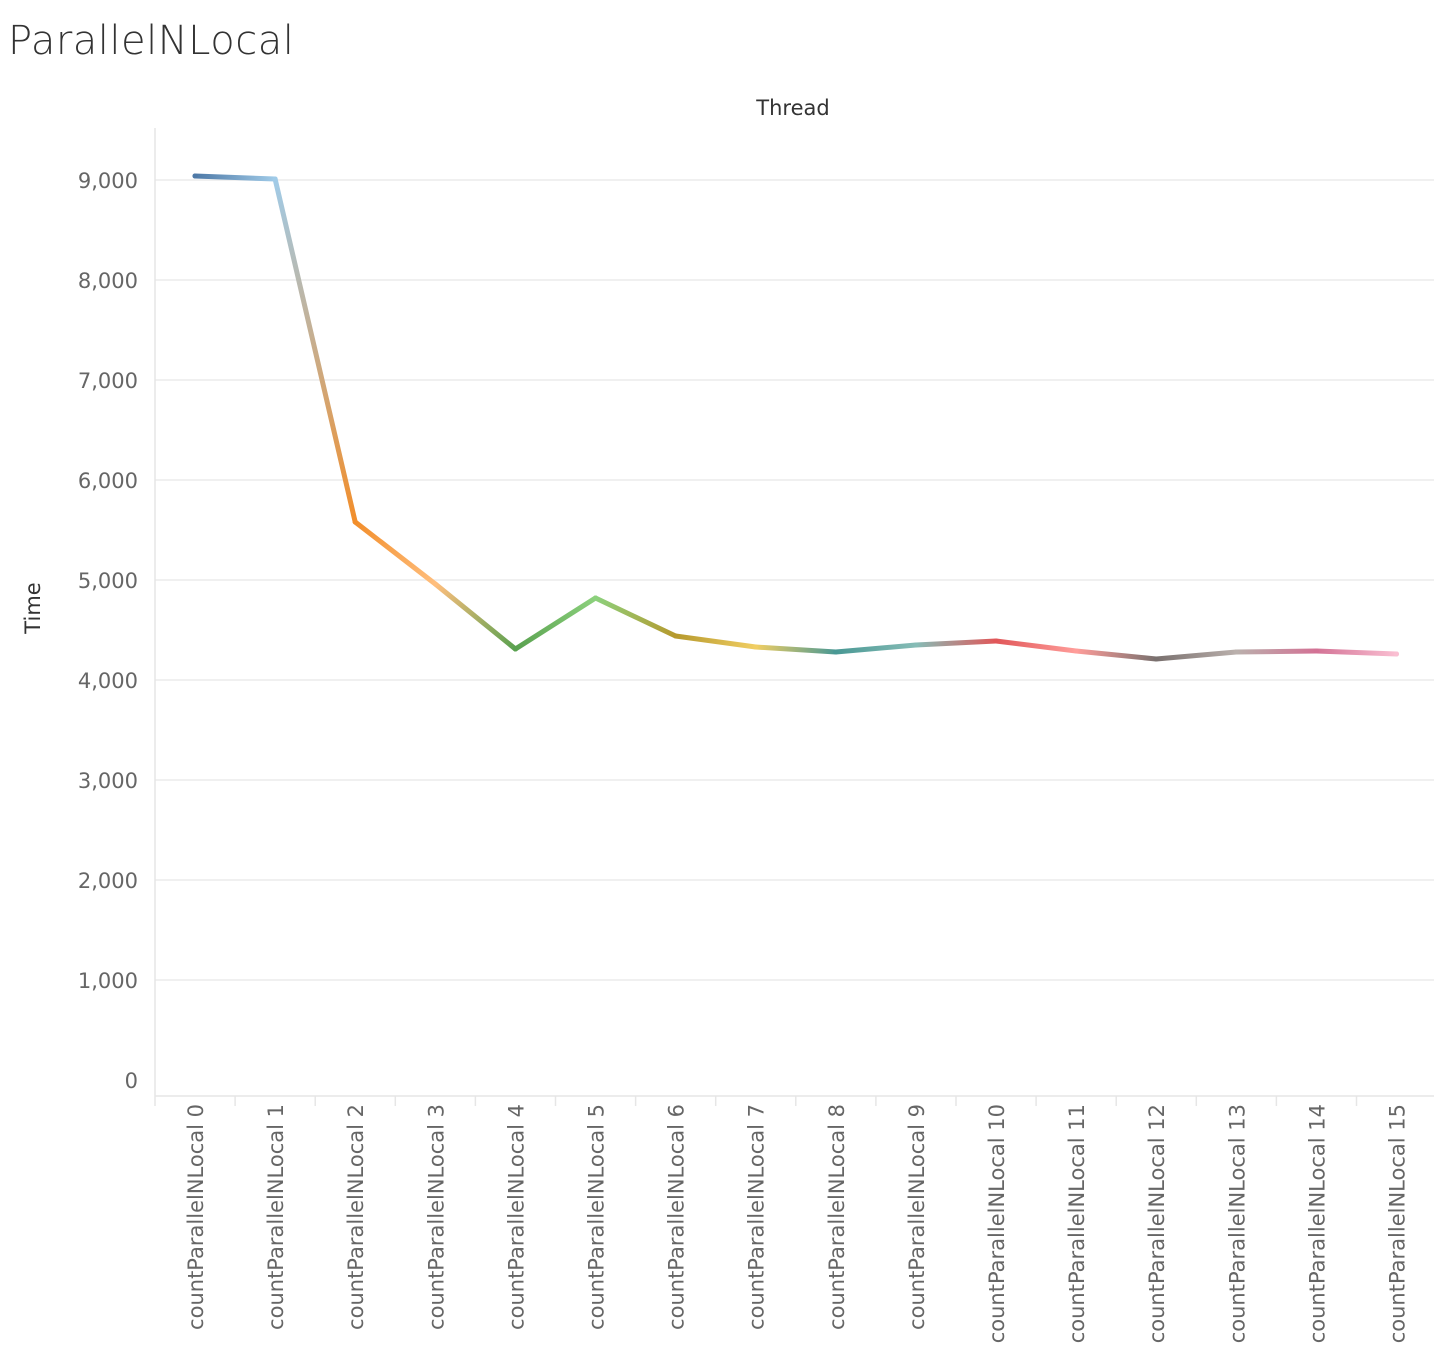 This screenshot has height=1366, width=1434. Describe the element at coordinates (356, 1217) in the screenshot. I see `x-tick-label: countParallelNLocal 2` at that location.